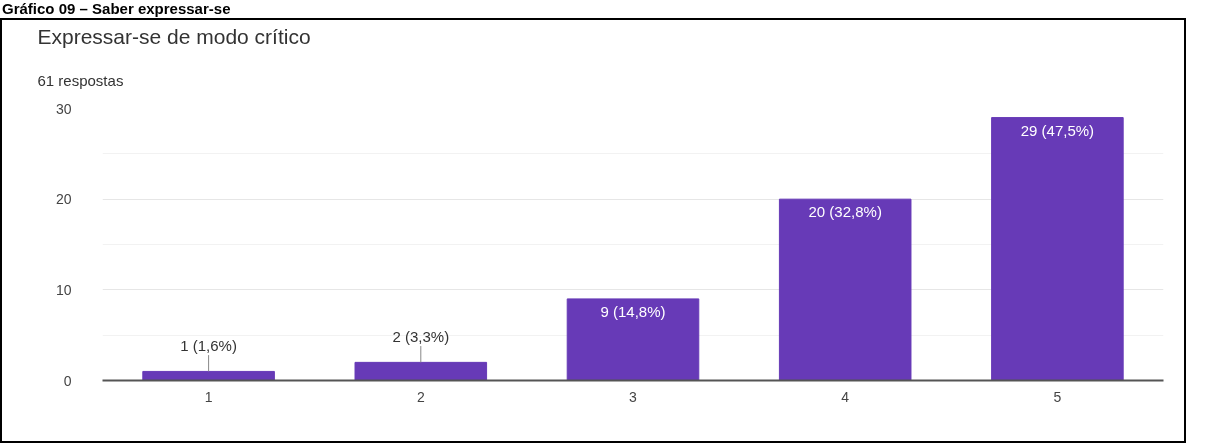 This screenshot has width=1206, height=445. Describe the element at coordinates (1057, 396) in the screenshot. I see `x-tick-label: 5` at that location.